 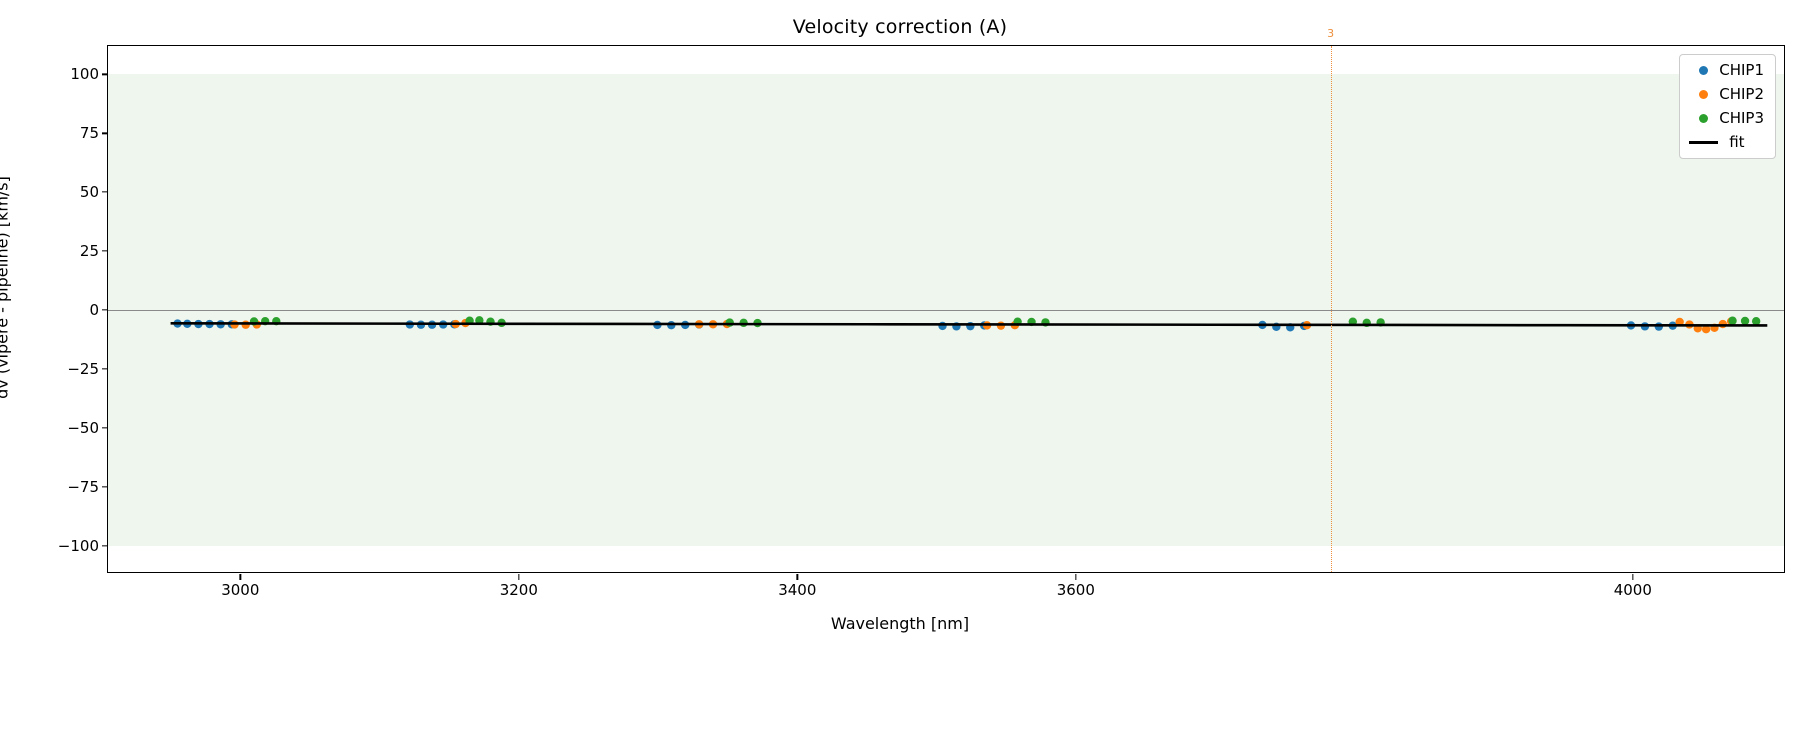 I want to click on y-tick-label: 75, so click(x=89, y=133).